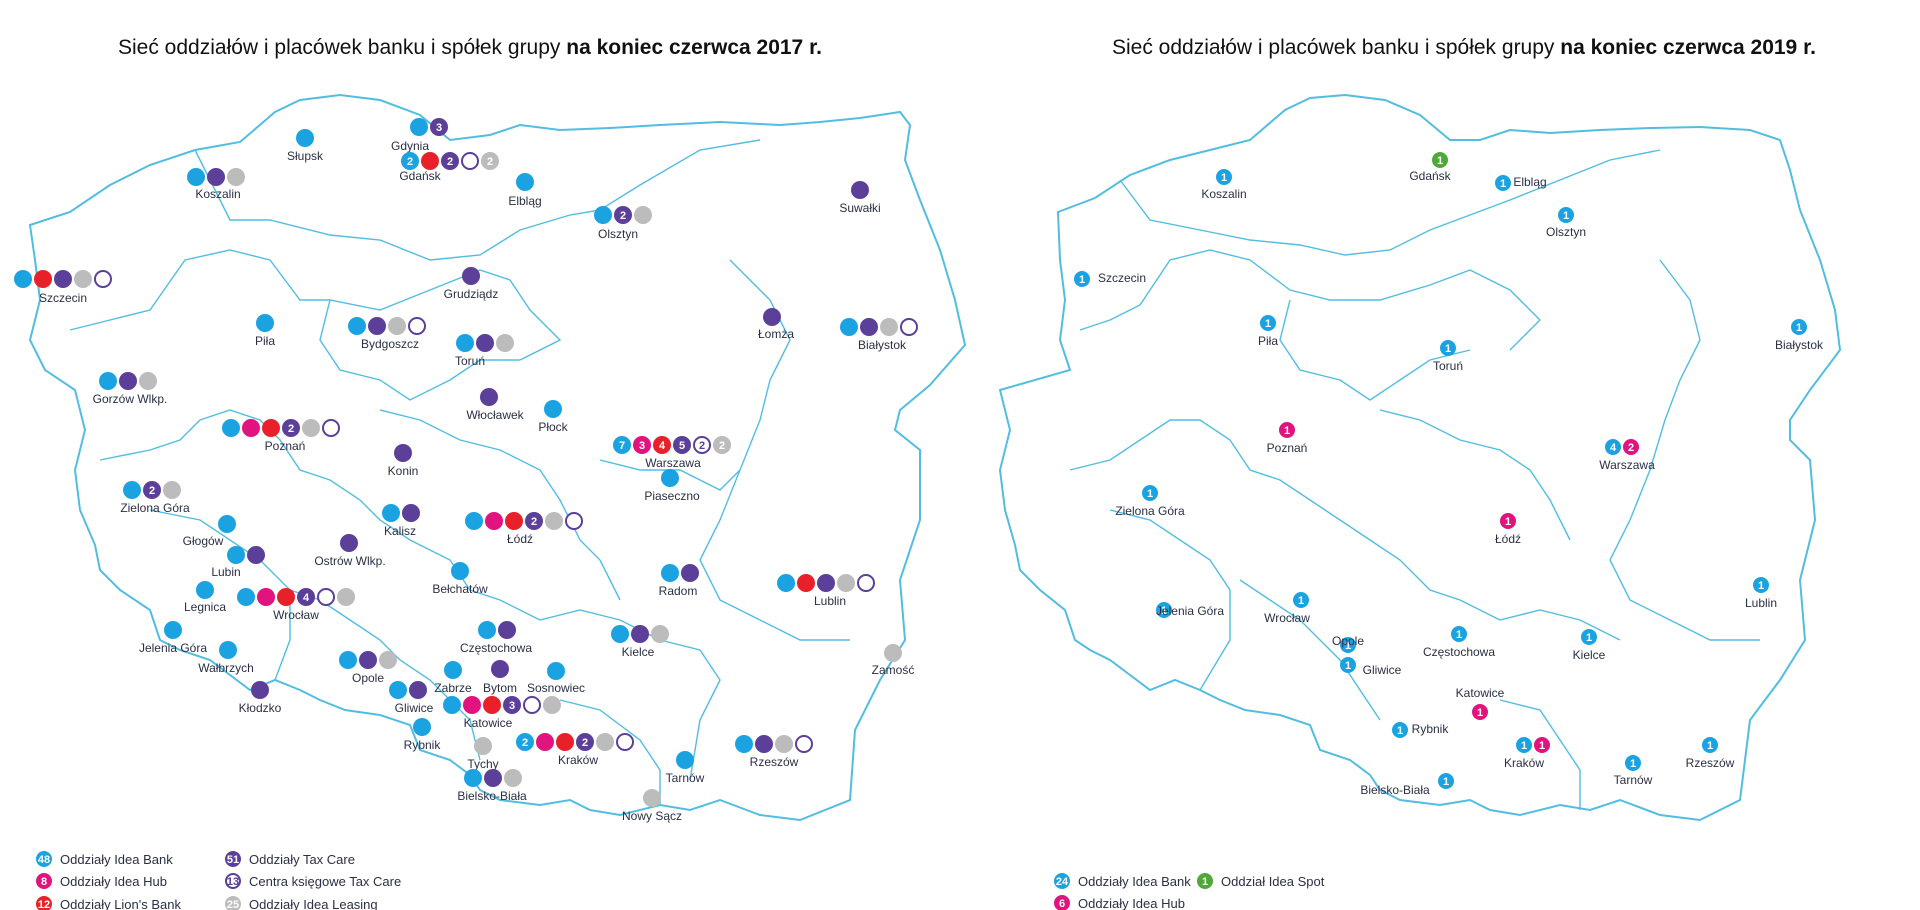  Describe the element at coordinates (685, 778) in the screenshot. I see `city-label-tarnow: Tarnów` at that location.